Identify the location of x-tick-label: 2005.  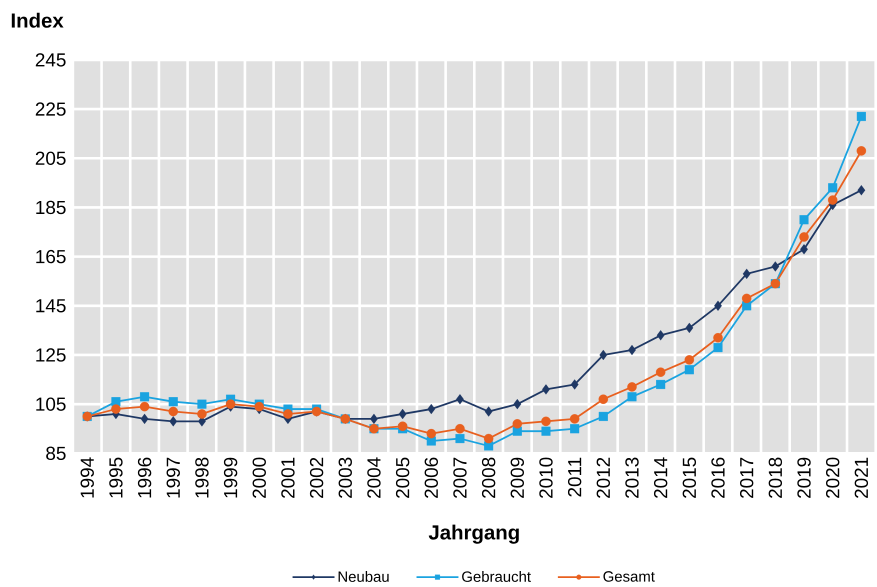
(403, 478).